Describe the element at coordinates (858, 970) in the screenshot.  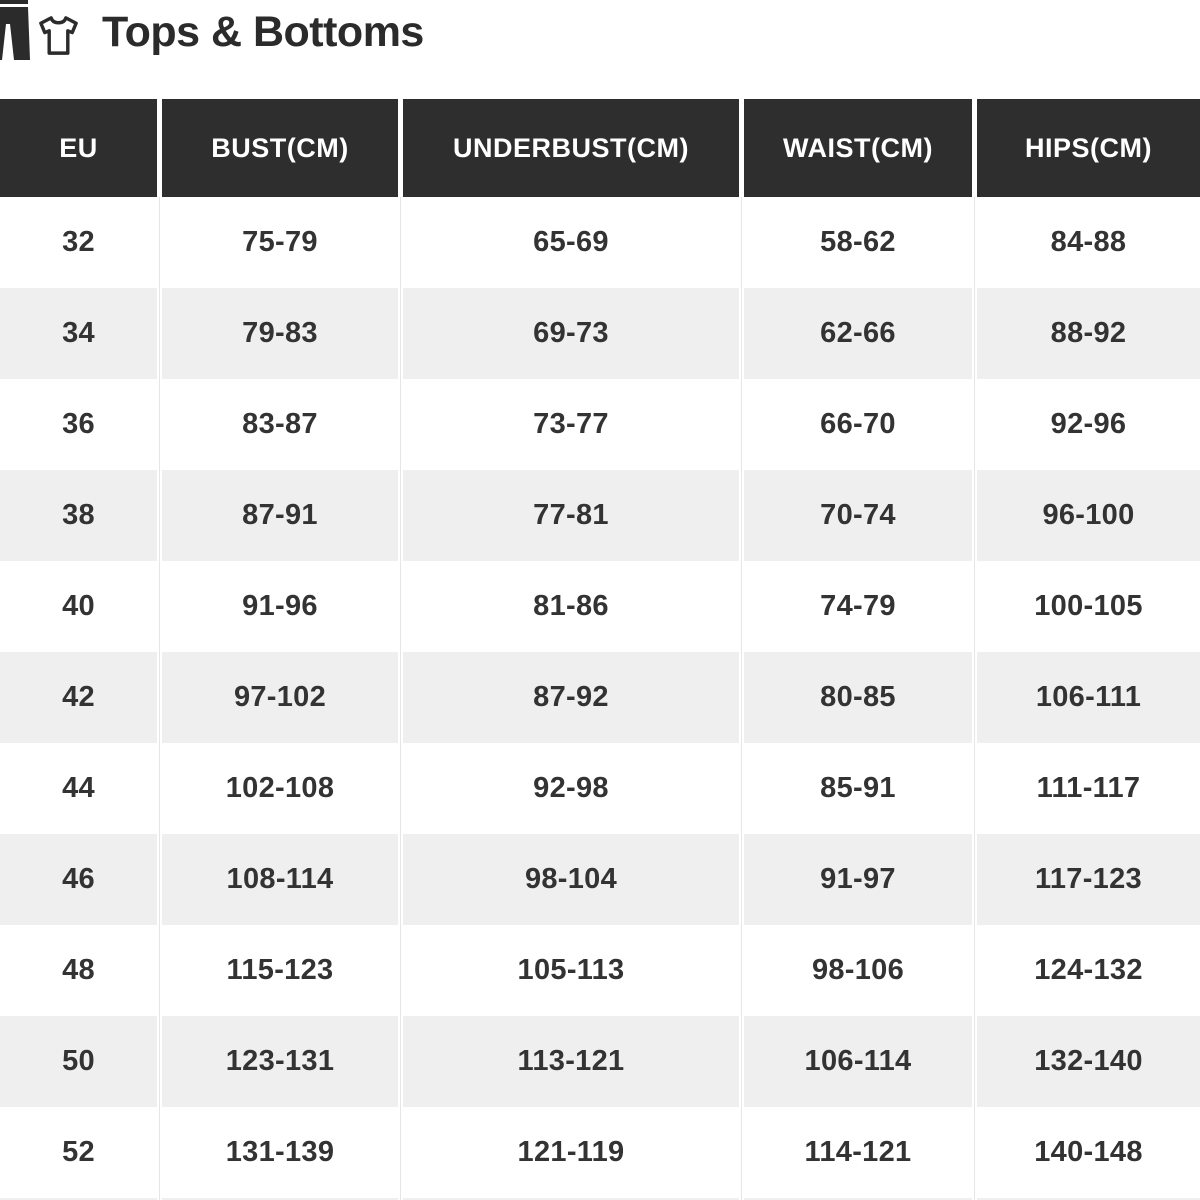
I see `measurement-cell: 98-106` at that location.